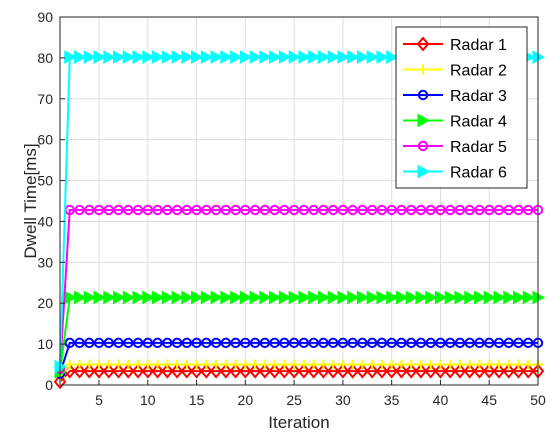 The height and width of the screenshot is (440, 550). Describe the element at coordinates (478, 173) in the screenshot. I see `legend-label: Radar 6` at that location.